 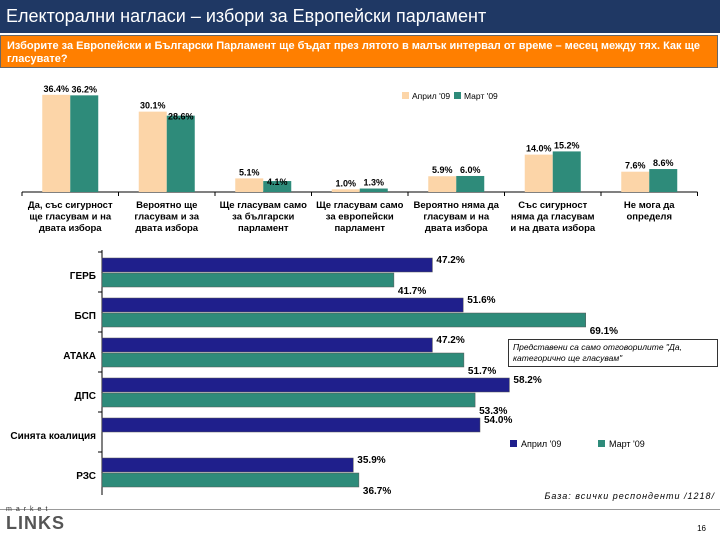 I want to click on page-number: 16, so click(x=701, y=528).